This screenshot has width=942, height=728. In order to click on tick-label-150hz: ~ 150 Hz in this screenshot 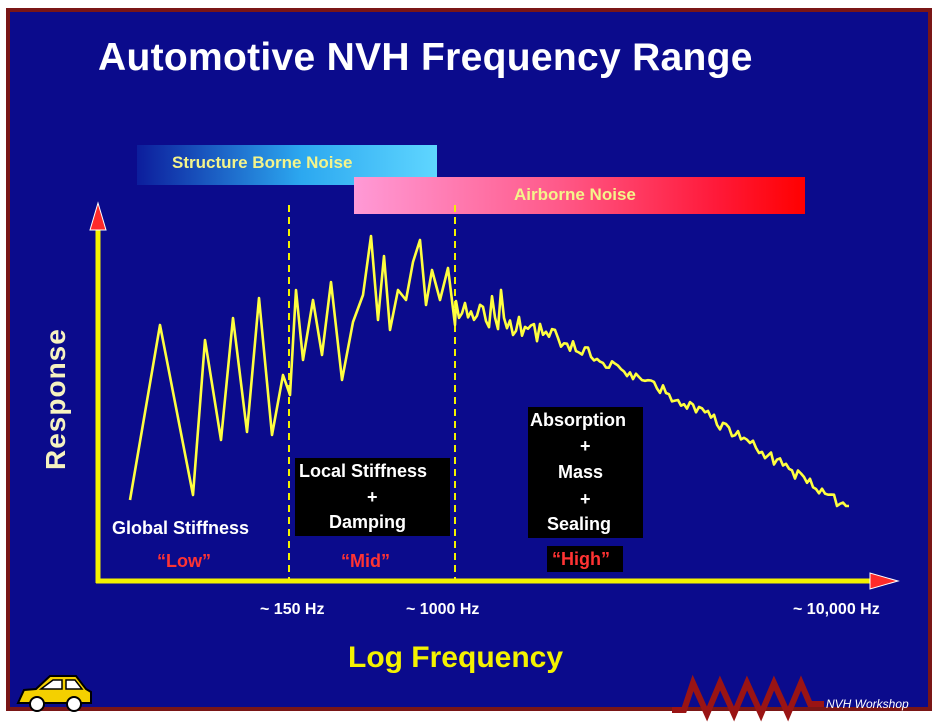, I will do `click(292, 609)`.